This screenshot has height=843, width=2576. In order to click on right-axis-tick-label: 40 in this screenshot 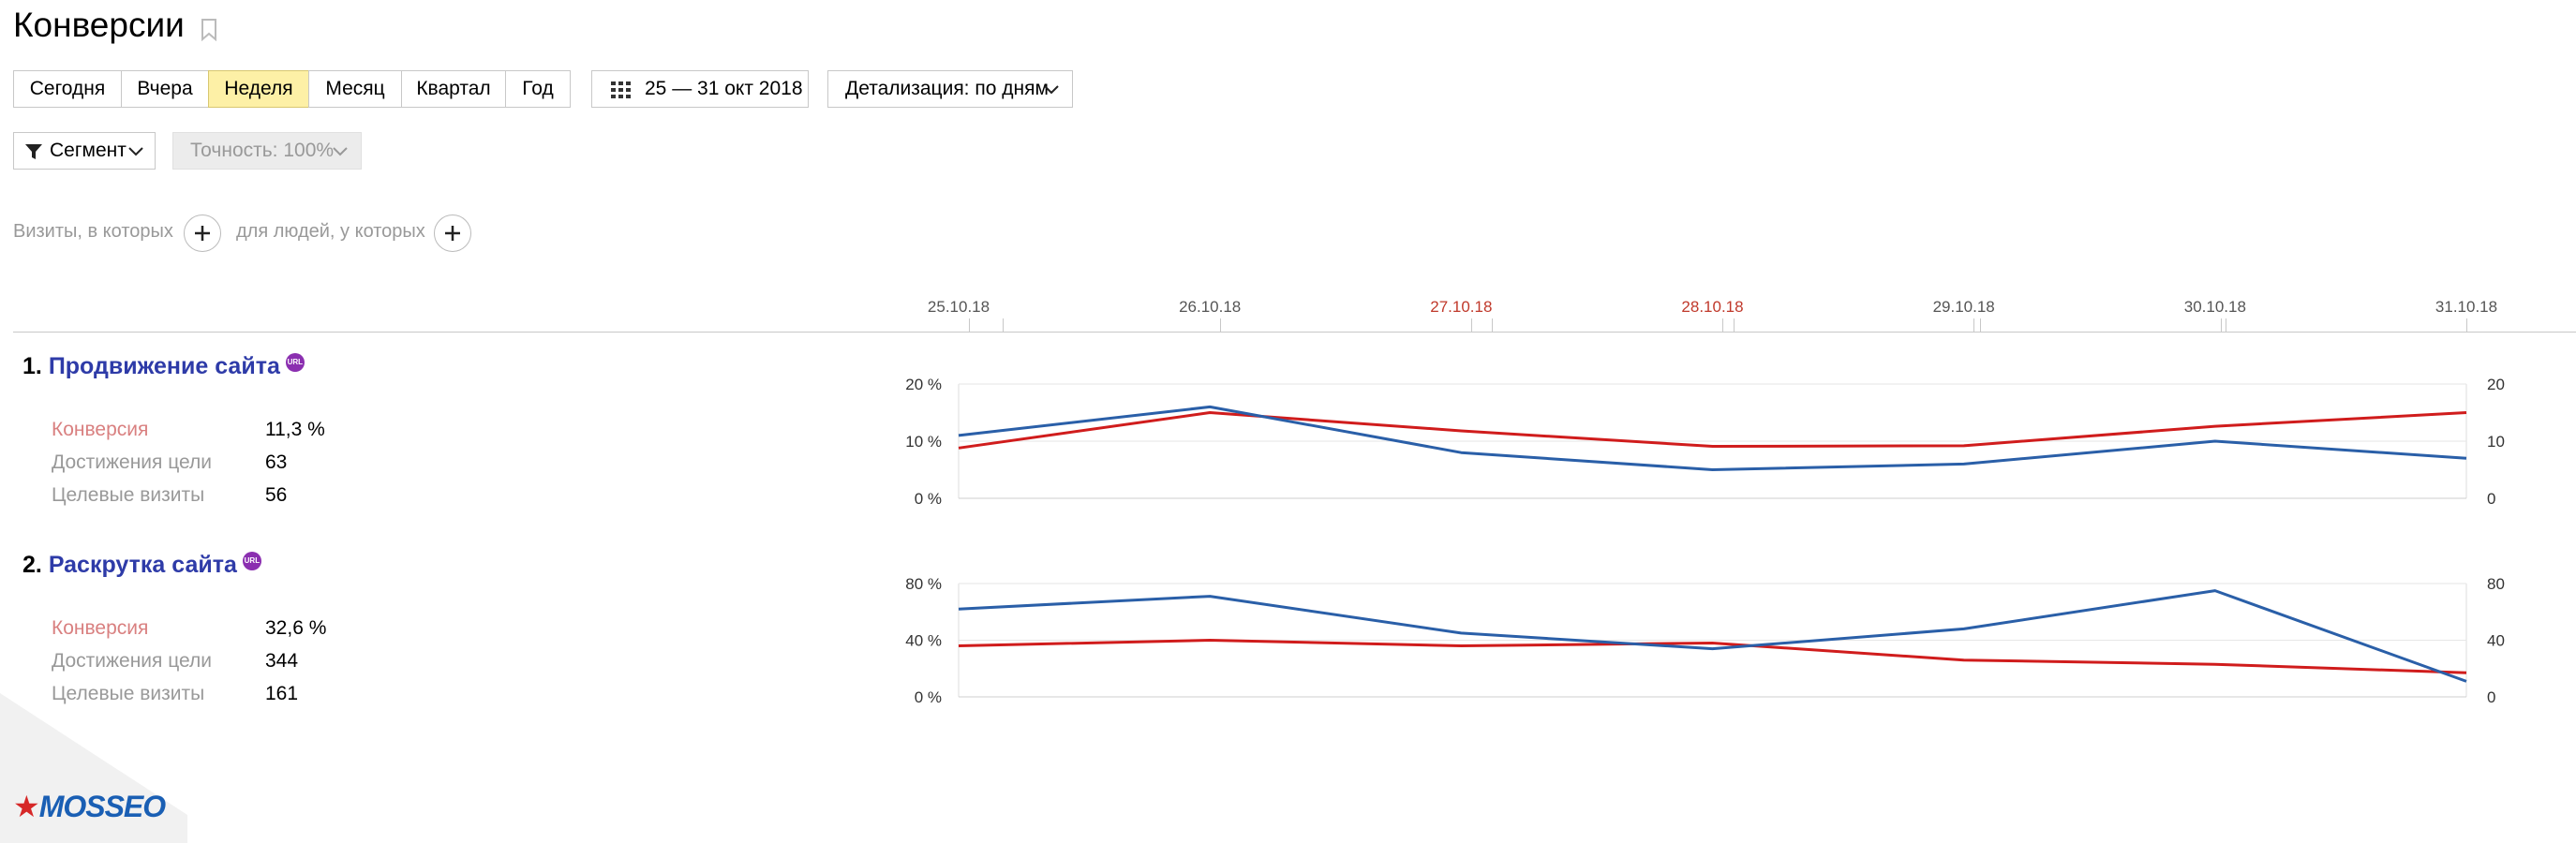, I will do `click(2496, 641)`.